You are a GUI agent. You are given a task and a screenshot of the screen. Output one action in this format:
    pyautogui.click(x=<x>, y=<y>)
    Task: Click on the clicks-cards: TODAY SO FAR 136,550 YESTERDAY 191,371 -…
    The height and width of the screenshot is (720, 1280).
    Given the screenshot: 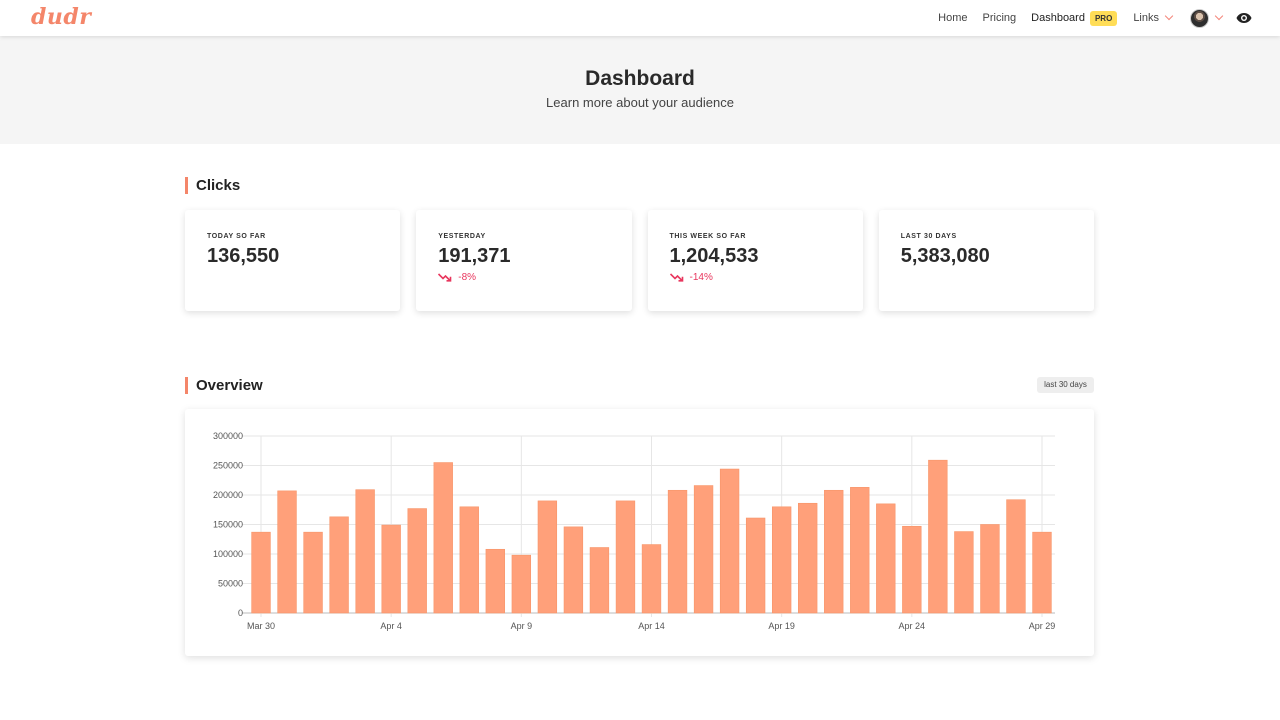 What is the action you would take?
    pyautogui.click(x=639, y=260)
    